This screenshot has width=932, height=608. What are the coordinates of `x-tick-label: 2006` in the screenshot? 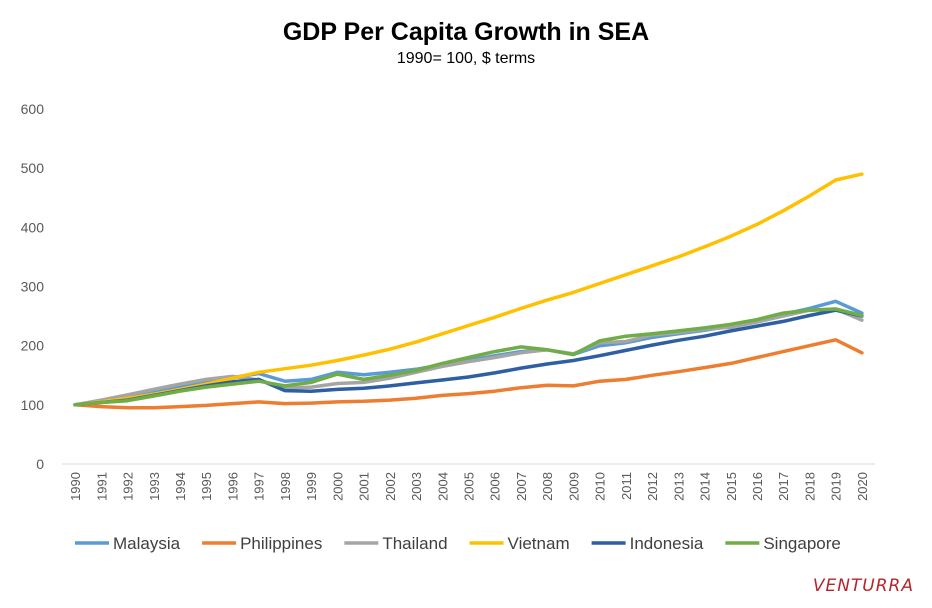 It's located at (495, 486).